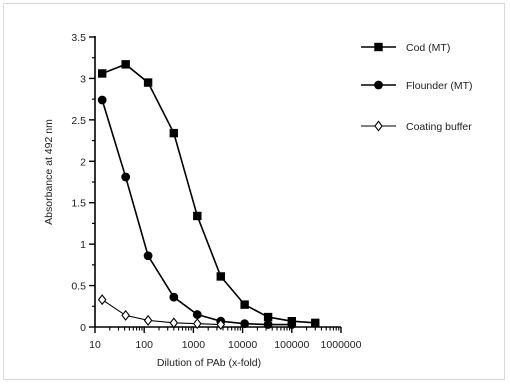  I want to click on x-tick-label: 10000, so click(242, 345).